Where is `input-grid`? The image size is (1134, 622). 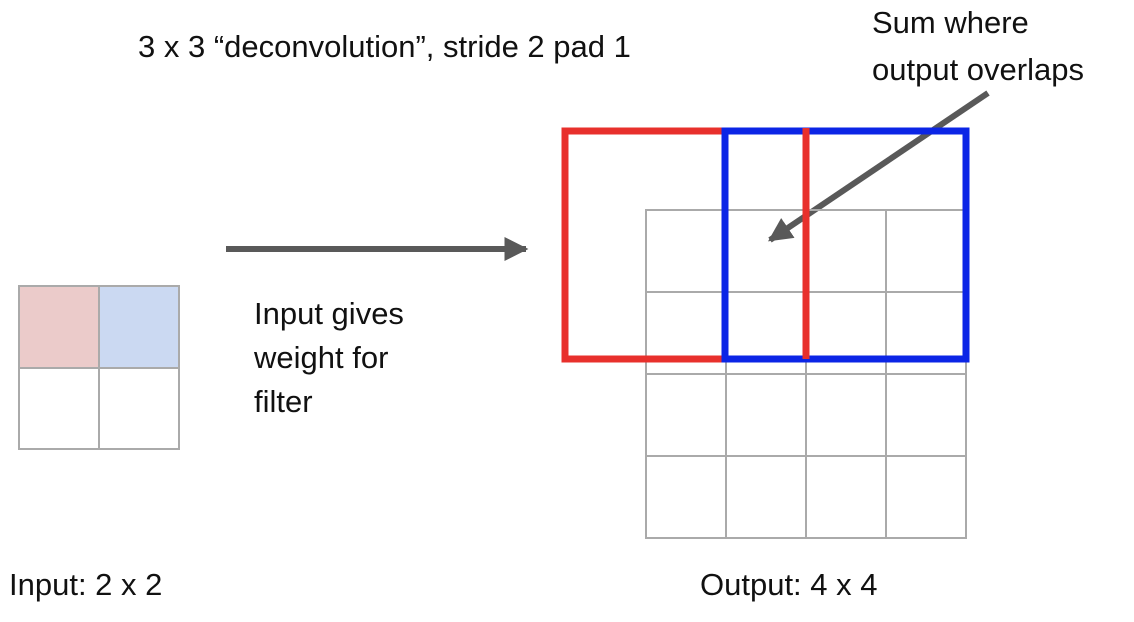 input-grid is located at coordinates (99, 367).